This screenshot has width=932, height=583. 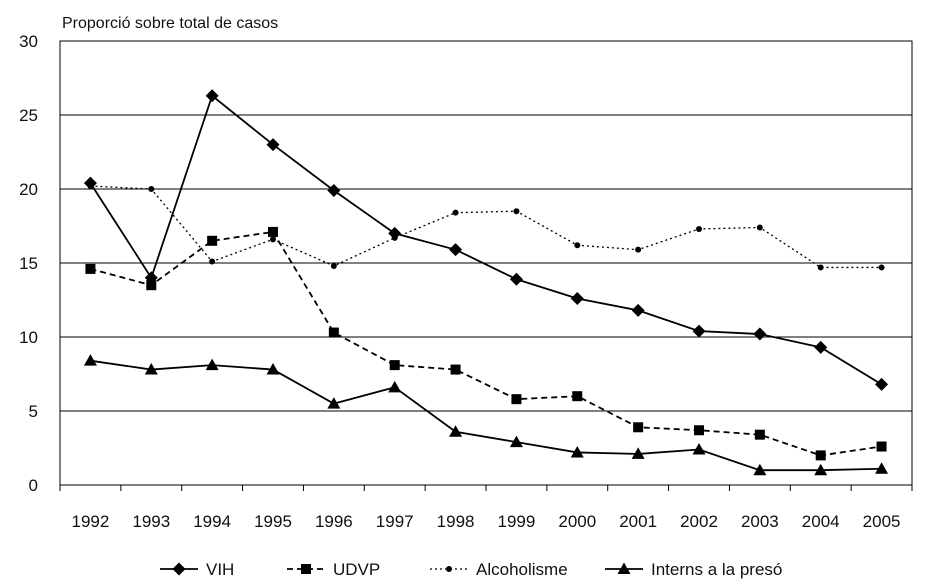 What do you see at coordinates (449, 569) in the screenshot?
I see `legend-marker-alcoholisme` at bounding box center [449, 569].